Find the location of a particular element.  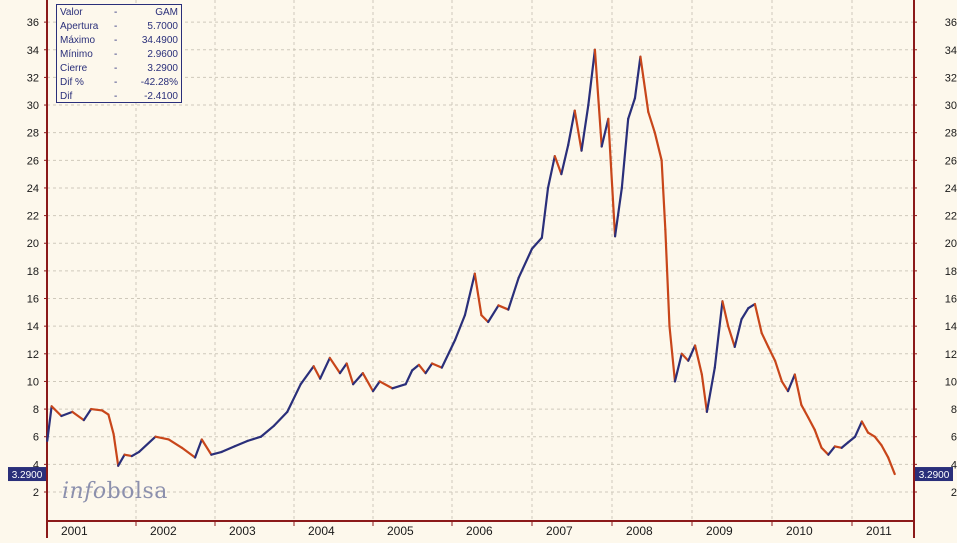

x-tick-label: 2010 is located at coordinates (799, 531).